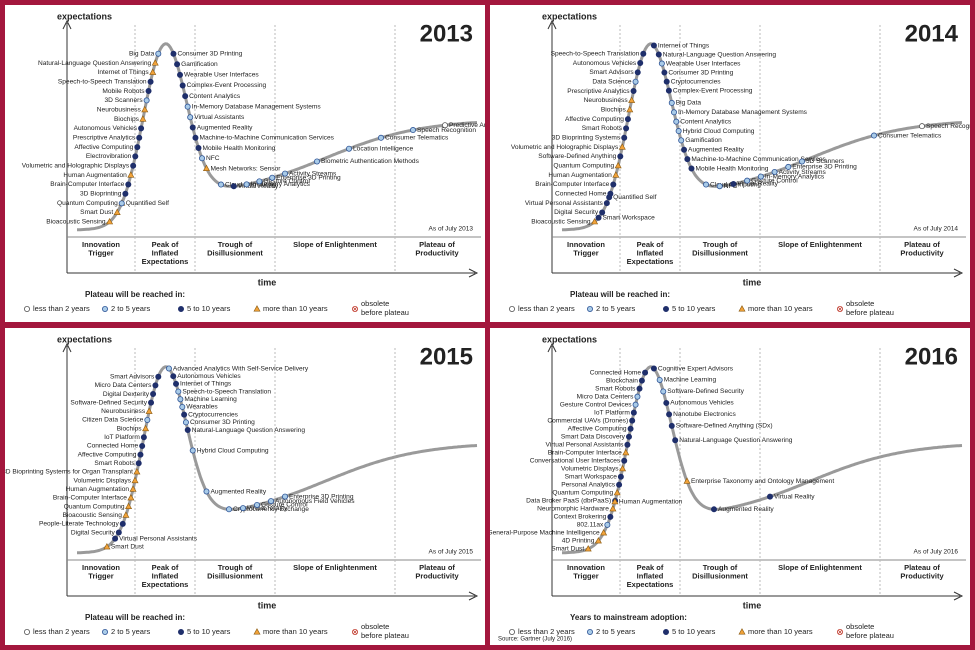 The height and width of the screenshot is (650, 975). I want to click on technology-label: Consumer Telematics, so click(910, 135).